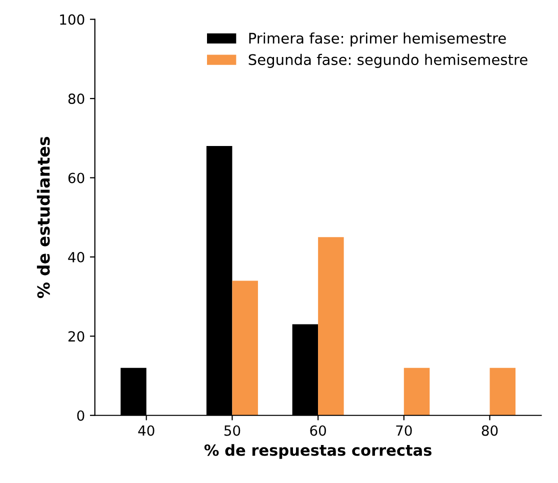 This screenshot has width=558, height=483. What do you see at coordinates (76, 99) in the screenshot?
I see `y-tick-label: 80` at bounding box center [76, 99].